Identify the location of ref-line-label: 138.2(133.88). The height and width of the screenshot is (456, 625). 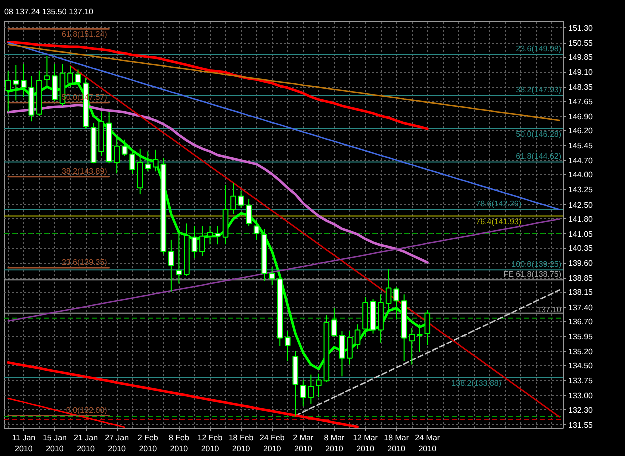
(477, 383).